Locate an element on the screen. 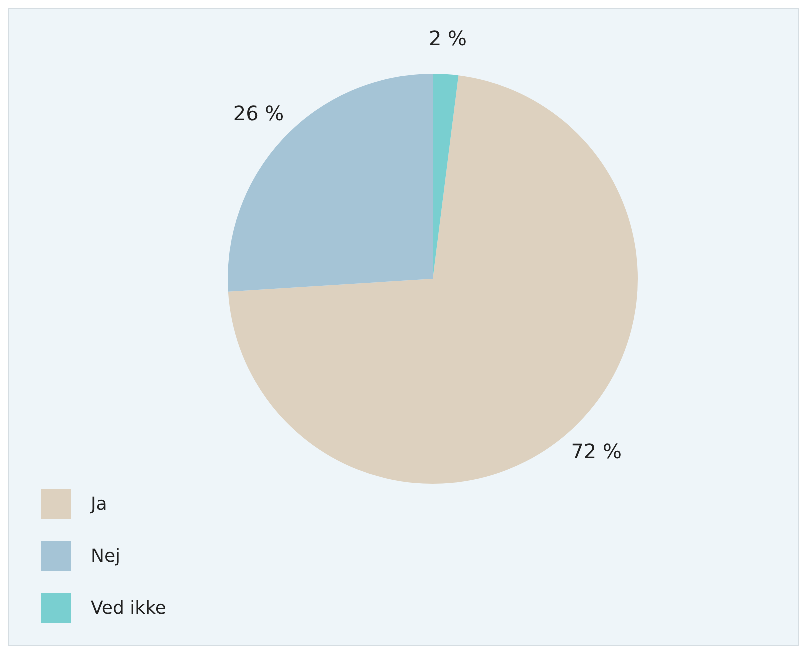  data-label: 72 % is located at coordinates (596, 451).